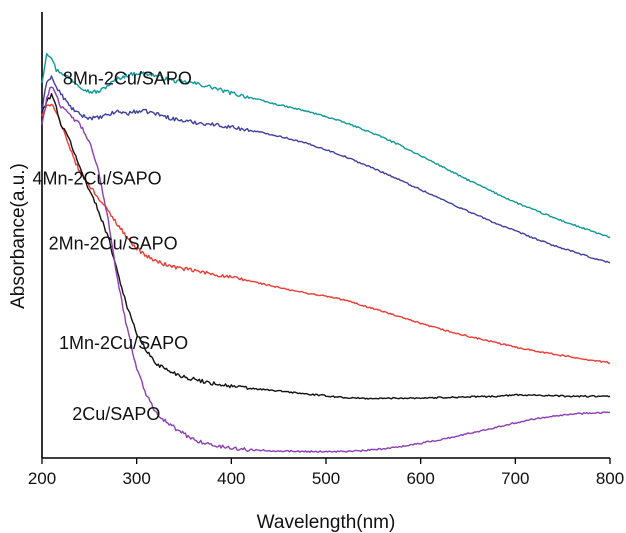  Describe the element at coordinates (42, 478) in the screenshot. I see `x-tick-label-200: 200` at that location.